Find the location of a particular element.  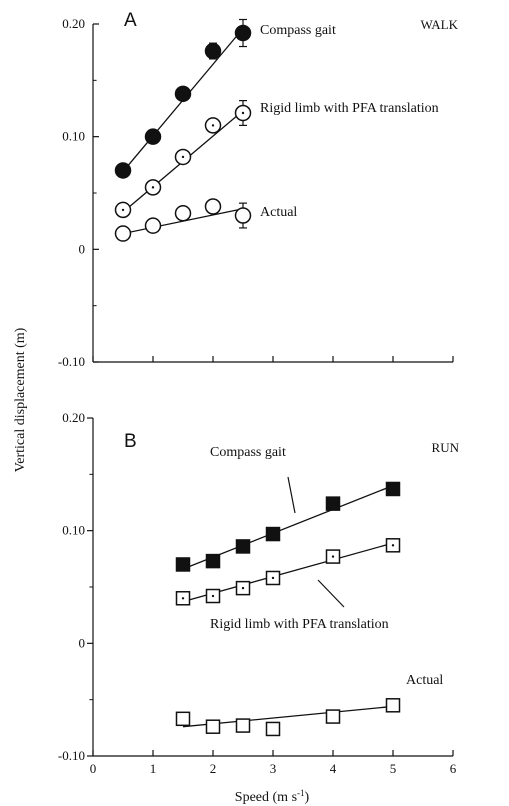

x-tick-label: 6 is located at coordinates (453, 768).